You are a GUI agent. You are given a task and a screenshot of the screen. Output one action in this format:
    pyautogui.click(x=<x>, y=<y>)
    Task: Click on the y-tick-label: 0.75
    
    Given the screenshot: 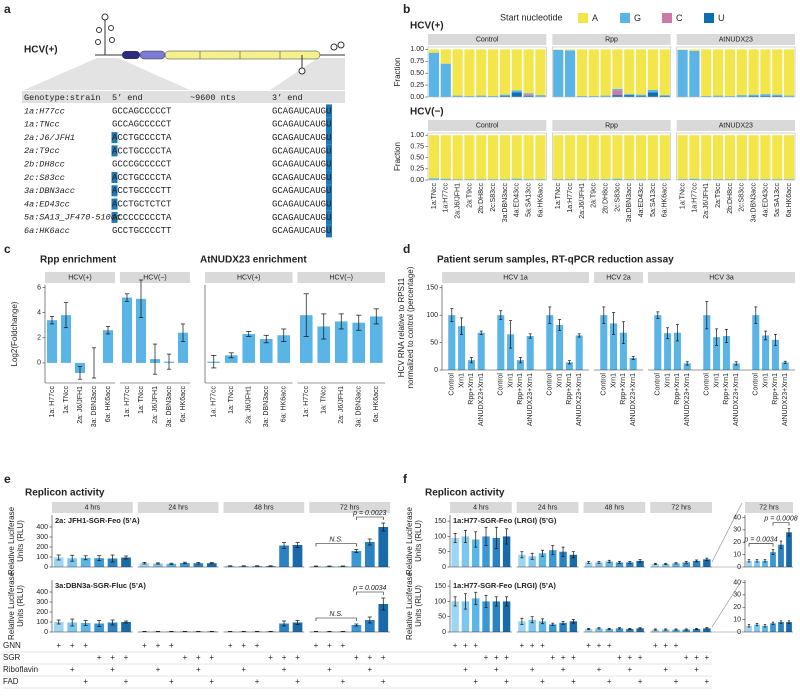 What is the action you would take?
    pyautogui.click(x=417, y=61)
    